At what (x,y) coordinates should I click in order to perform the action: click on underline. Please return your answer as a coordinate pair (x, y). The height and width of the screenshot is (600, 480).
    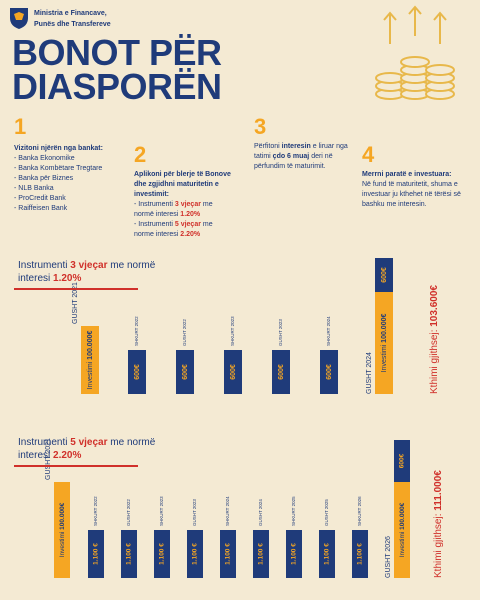
    Looking at the image, I should click on (76, 289).